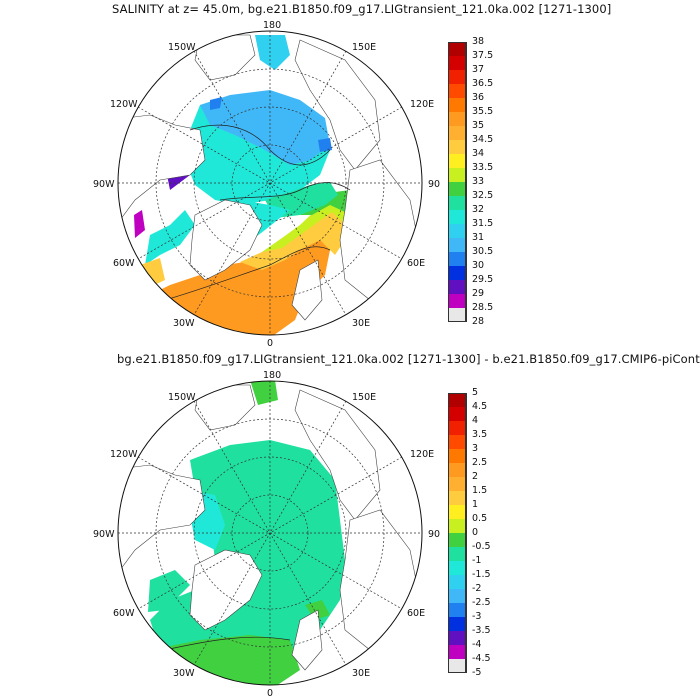 The height and width of the screenshot is (700, 700). What do you see at coordinates (481, 630) in the screenshot?
I see `colorbar-label: -3.5` at bounding box center [481, 630].